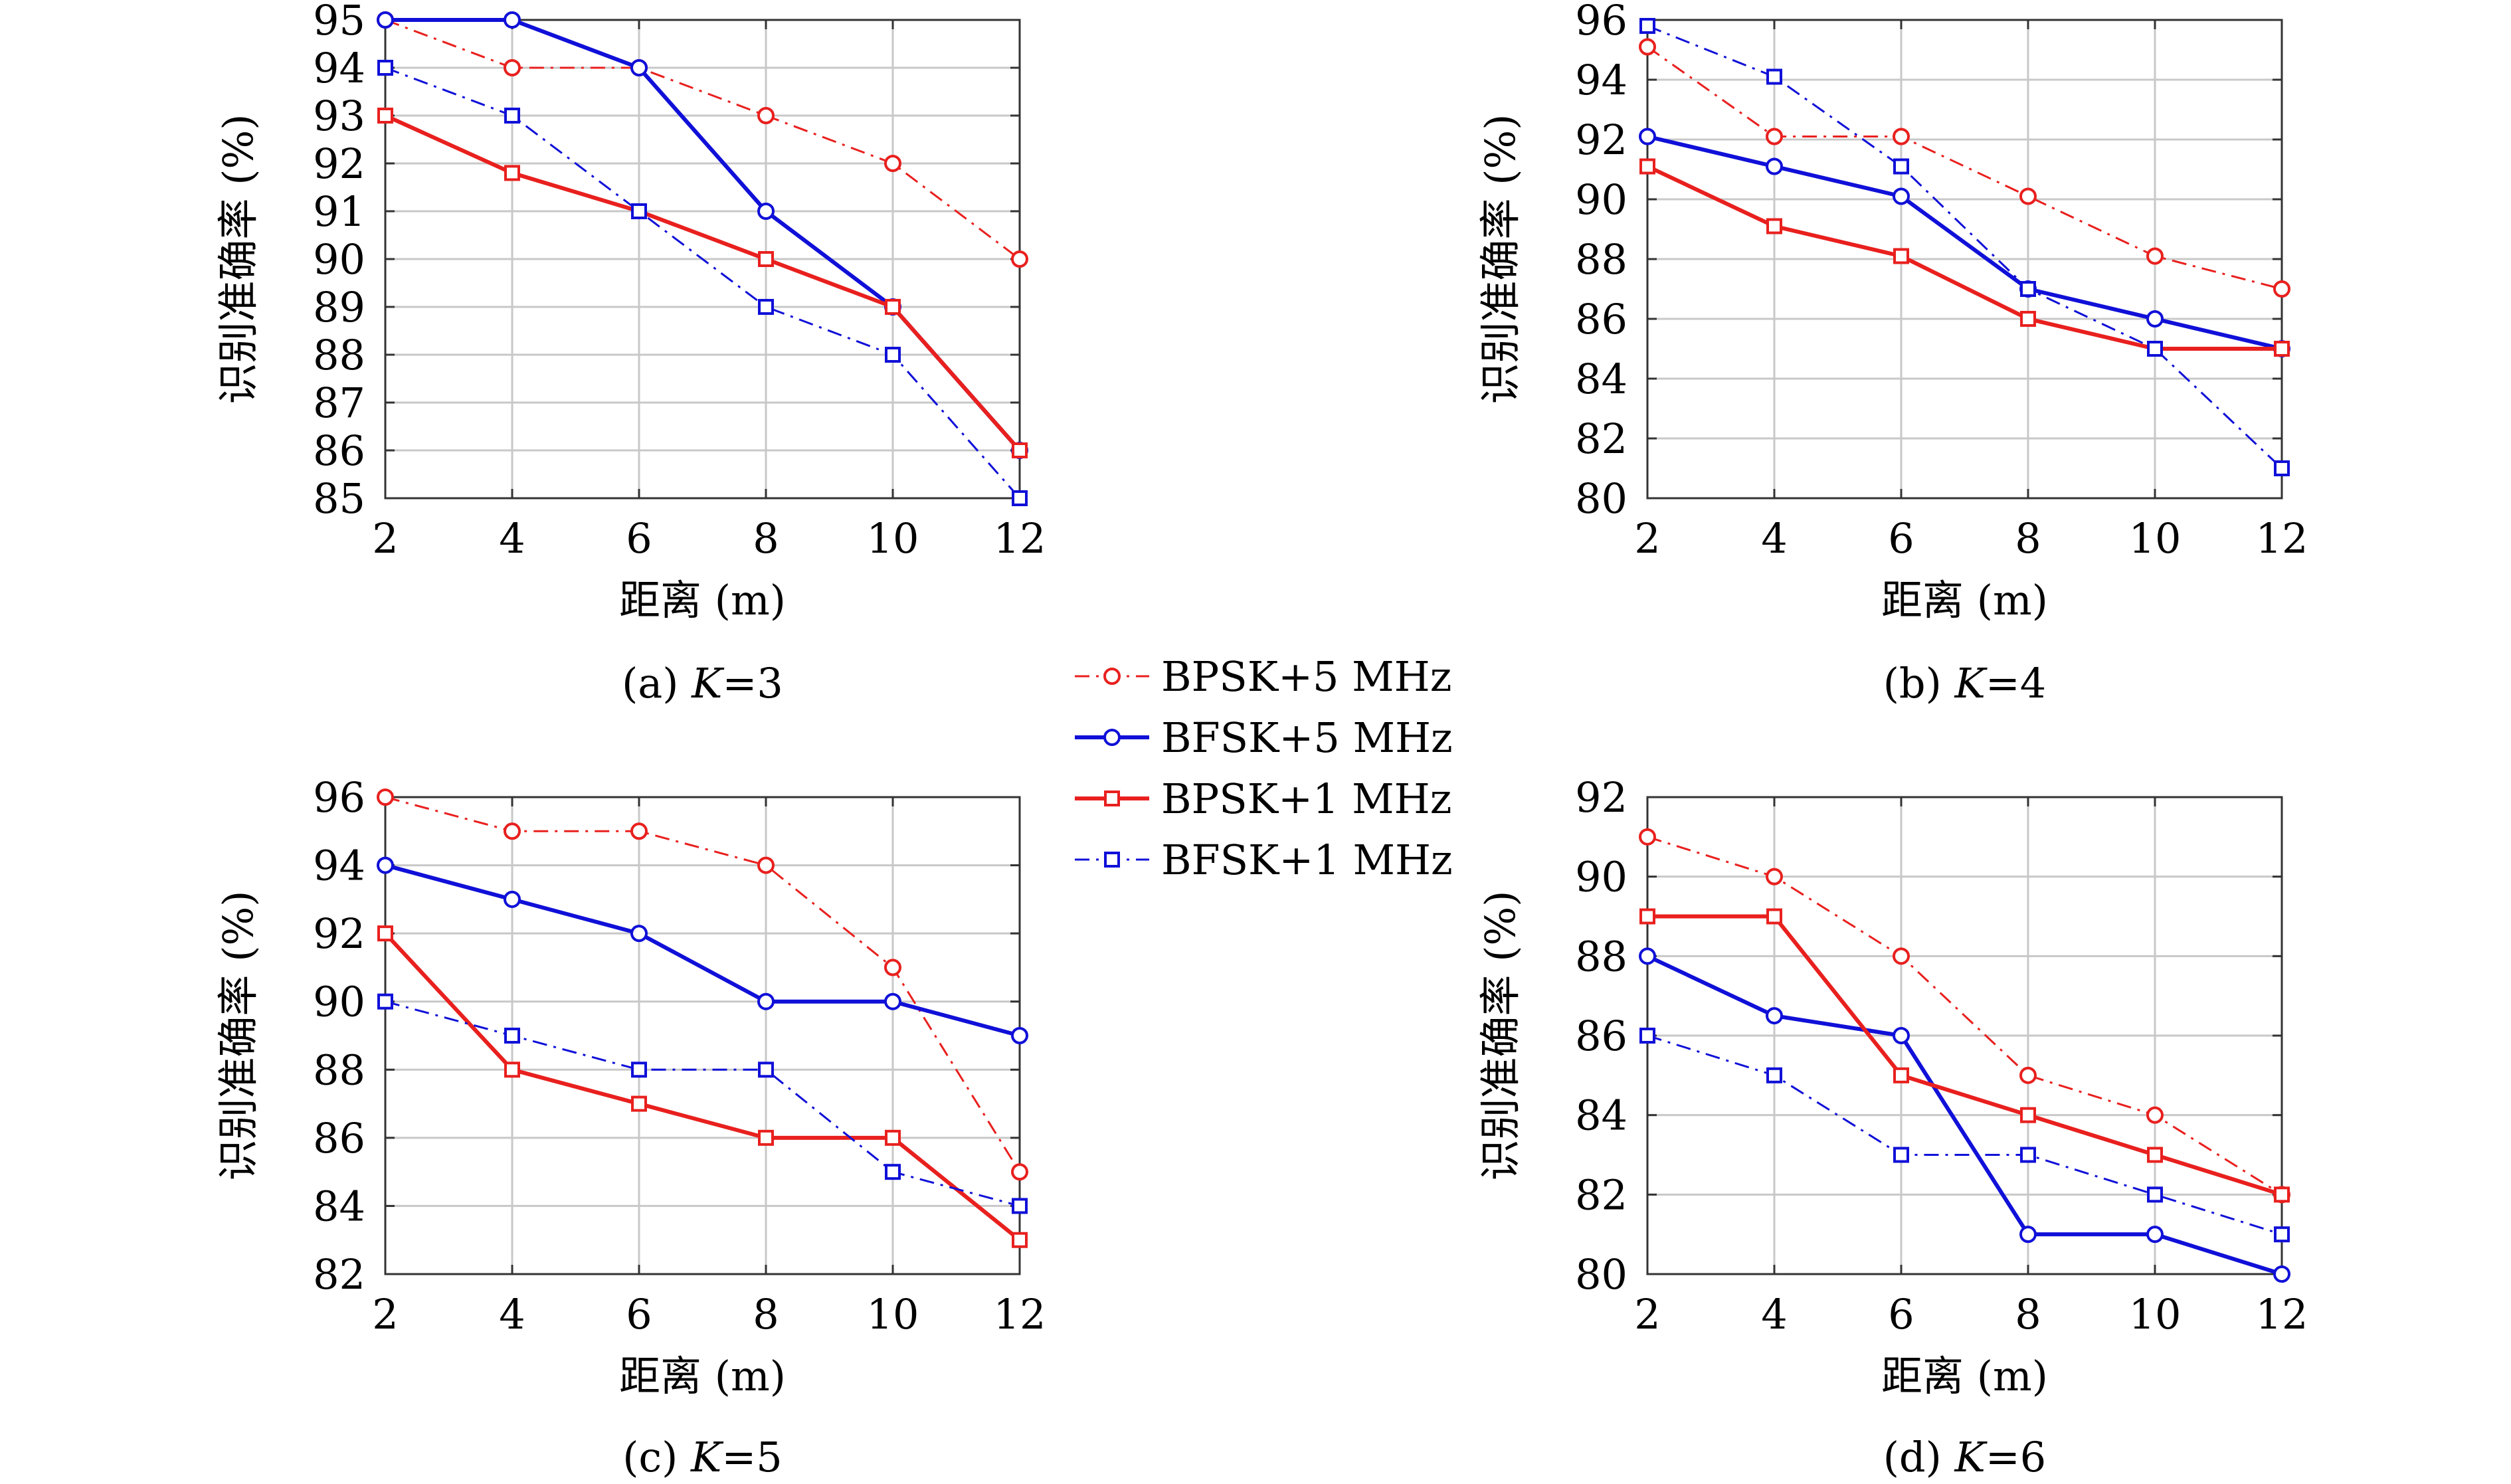 The width and height of the screenshot is (2511, 1484). What do you see at coordinates (339, 307) in the screenshot?
I see `y-tick-label: 89` at bounding box center [339, 307].